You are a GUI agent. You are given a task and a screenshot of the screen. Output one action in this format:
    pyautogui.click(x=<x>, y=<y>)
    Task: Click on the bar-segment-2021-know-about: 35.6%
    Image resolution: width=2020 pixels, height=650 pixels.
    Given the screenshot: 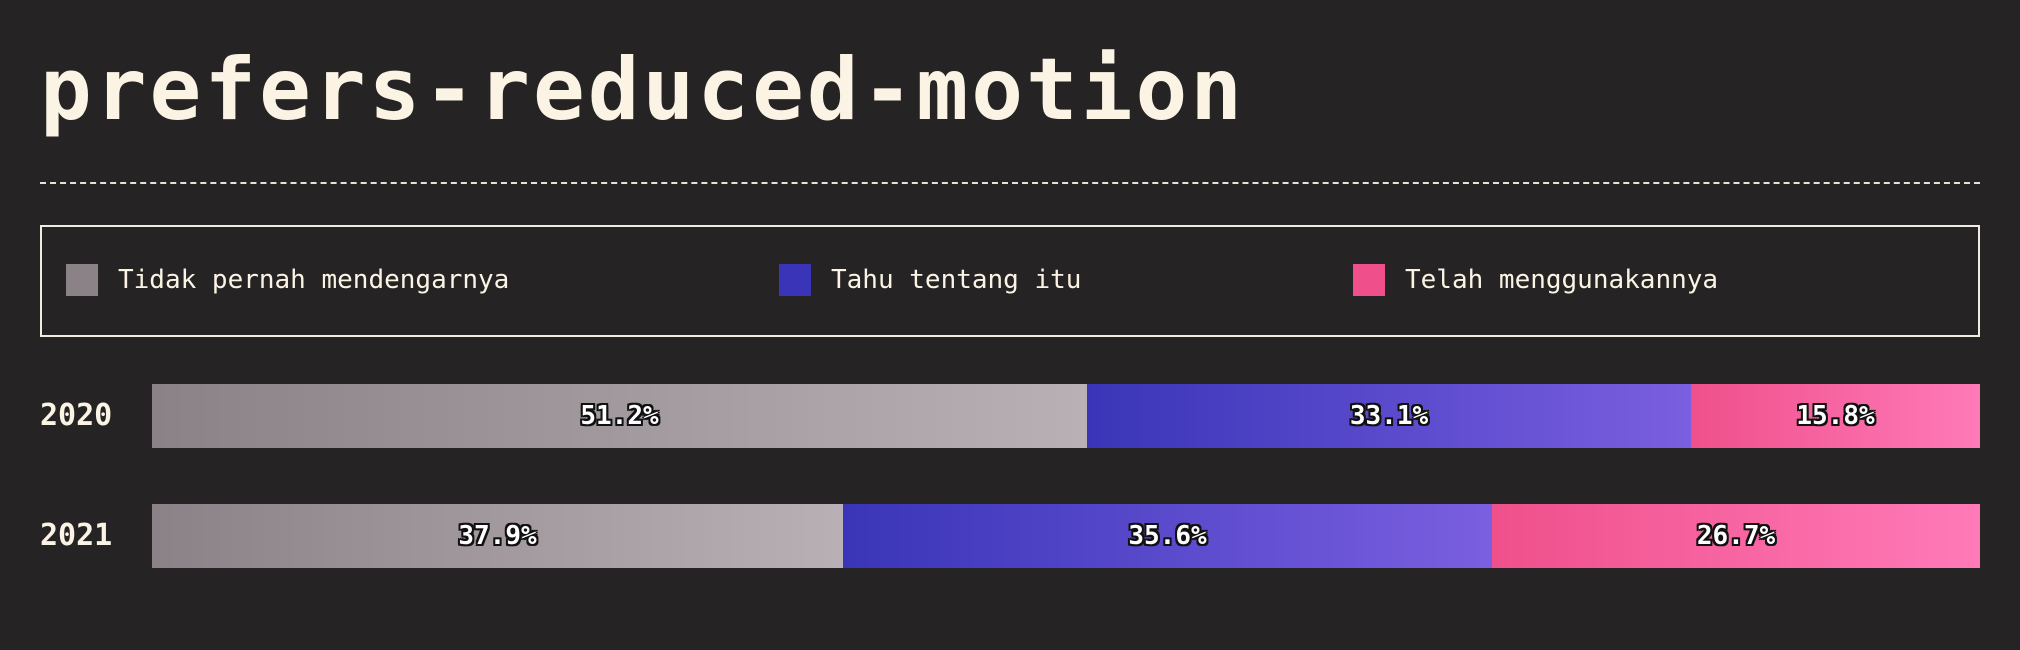 What is the action you would take?
    pyautogui.click(x=1167, y=536)
    